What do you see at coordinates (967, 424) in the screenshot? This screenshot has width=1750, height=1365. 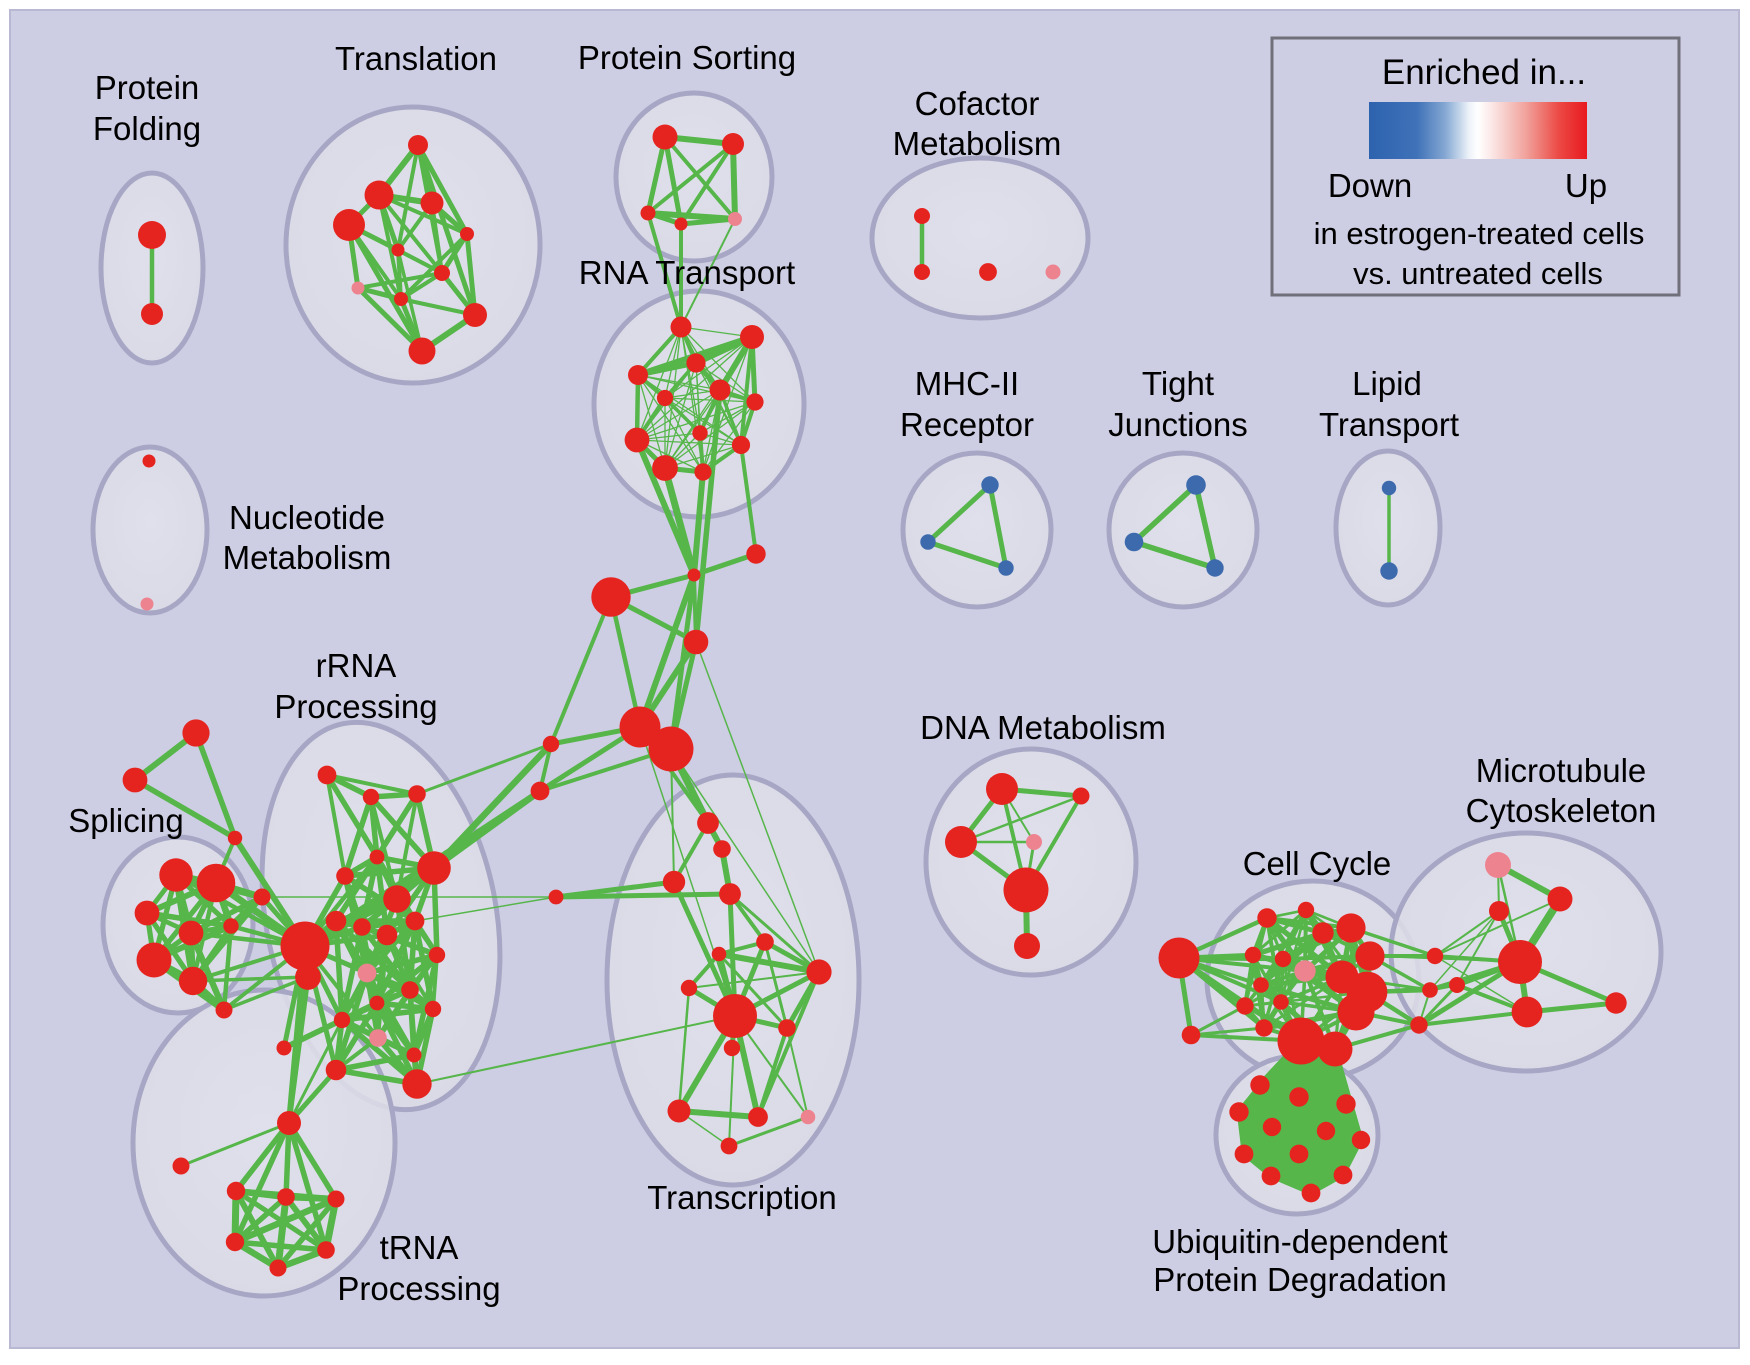 I see `svg-text: Receptor` at bounding box center [967, 424].